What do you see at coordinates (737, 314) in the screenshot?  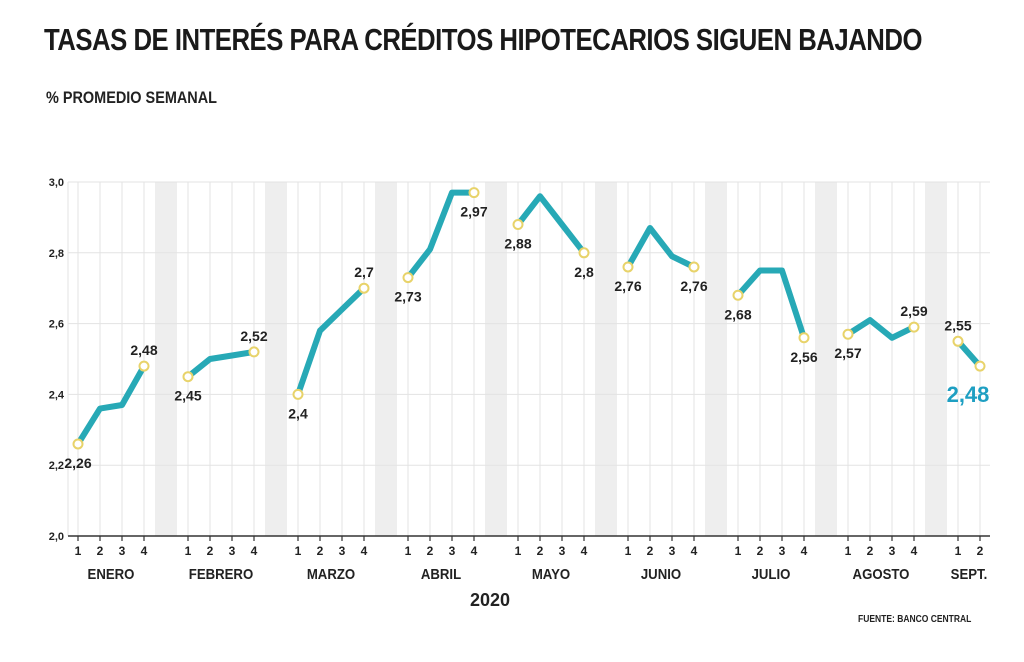 I see `data-label: 2,68` at bounding box center [737, 314].